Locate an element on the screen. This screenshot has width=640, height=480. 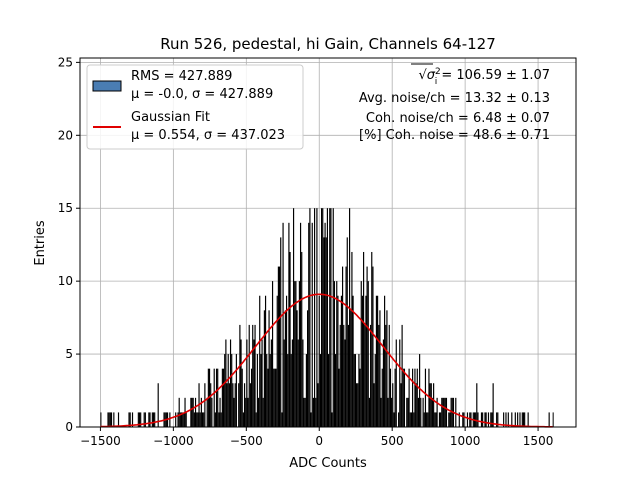
y-tick-label: 0 is located at coordinates (69, 427).